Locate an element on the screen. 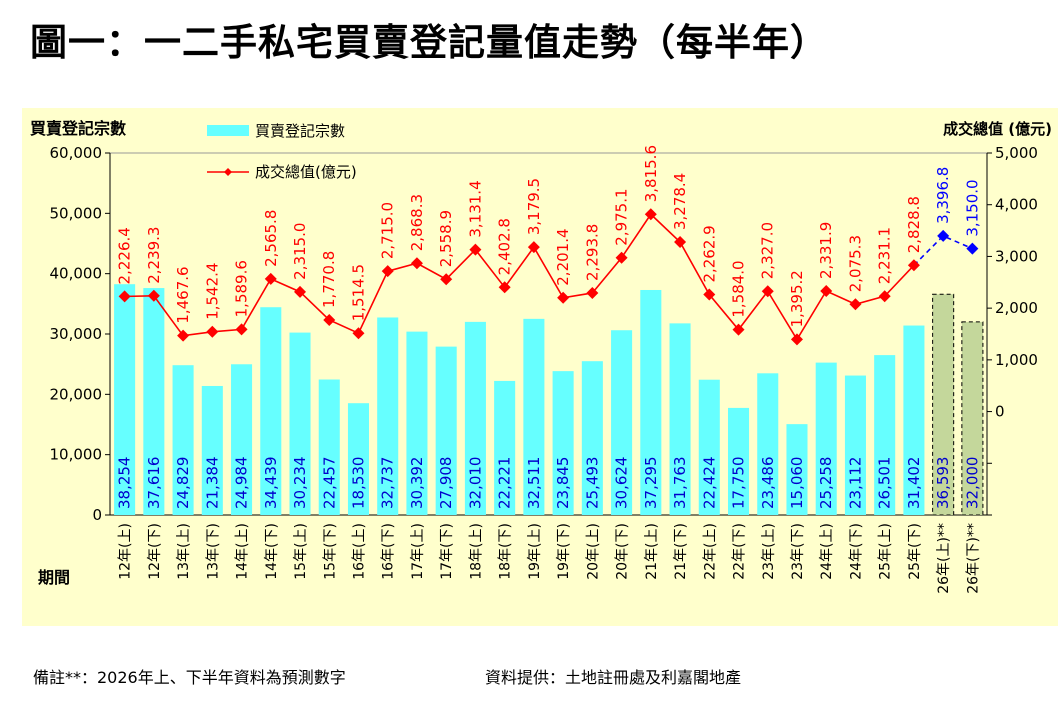 The image size is (1063, 710). bar-value-label: 32,737 is located at coordinates (388, 483).